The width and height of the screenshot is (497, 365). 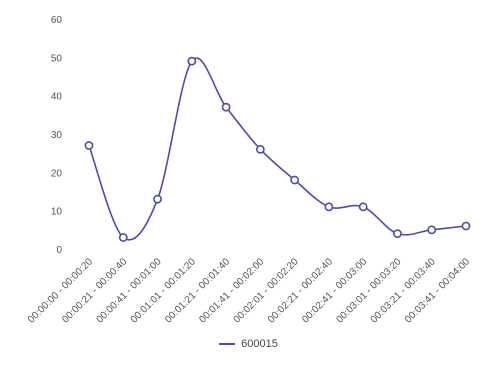 What do you see at coordinates (259, 344) in the screenshot?
I see `legend-label: 600015` at bounding box center [259, 344].